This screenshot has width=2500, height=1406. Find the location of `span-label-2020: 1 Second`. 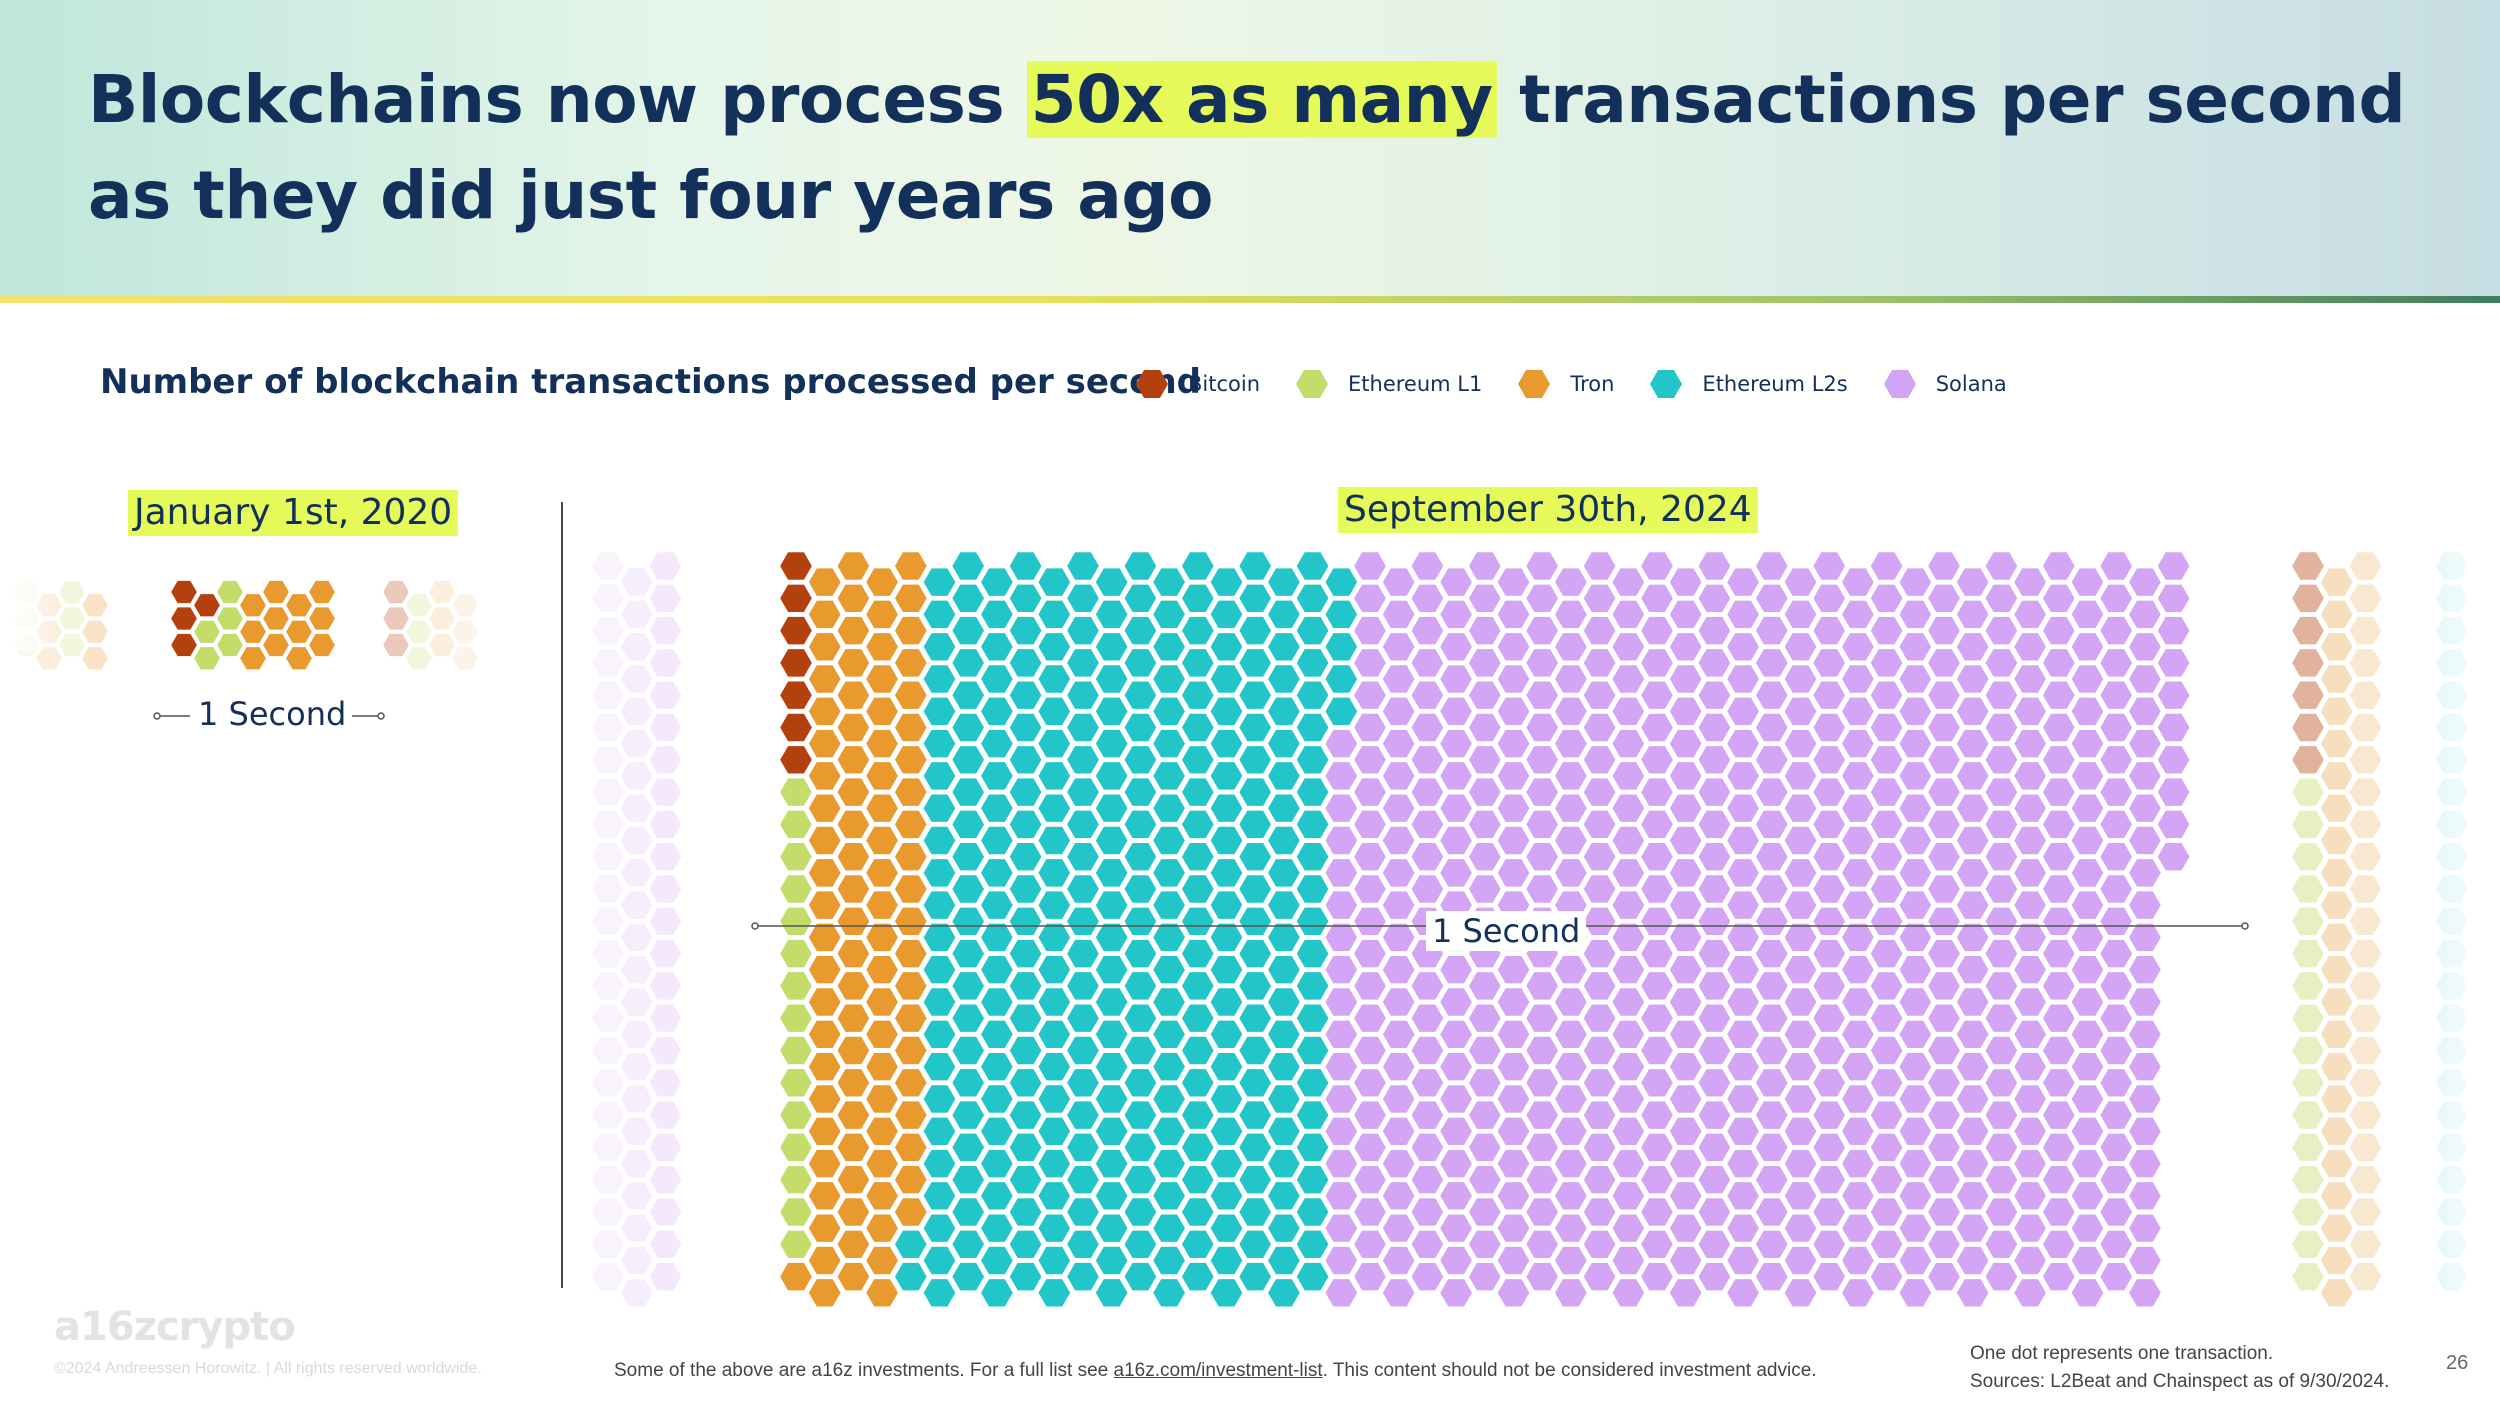

span-label-2020: 1 Second is located at coordinates (272, 714).